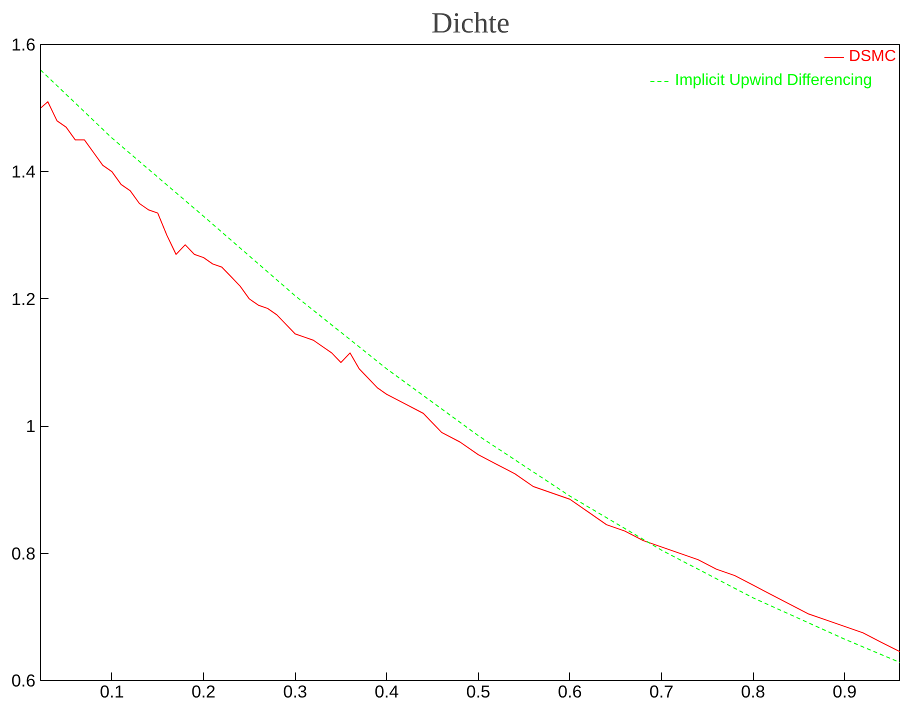 Image resolution: width=904 pixels, height=703 pixels. What do you see at coordinates (872, 57) in the screenshot?
I see `legend-label: DSMC` at bounding box center [872, 57].